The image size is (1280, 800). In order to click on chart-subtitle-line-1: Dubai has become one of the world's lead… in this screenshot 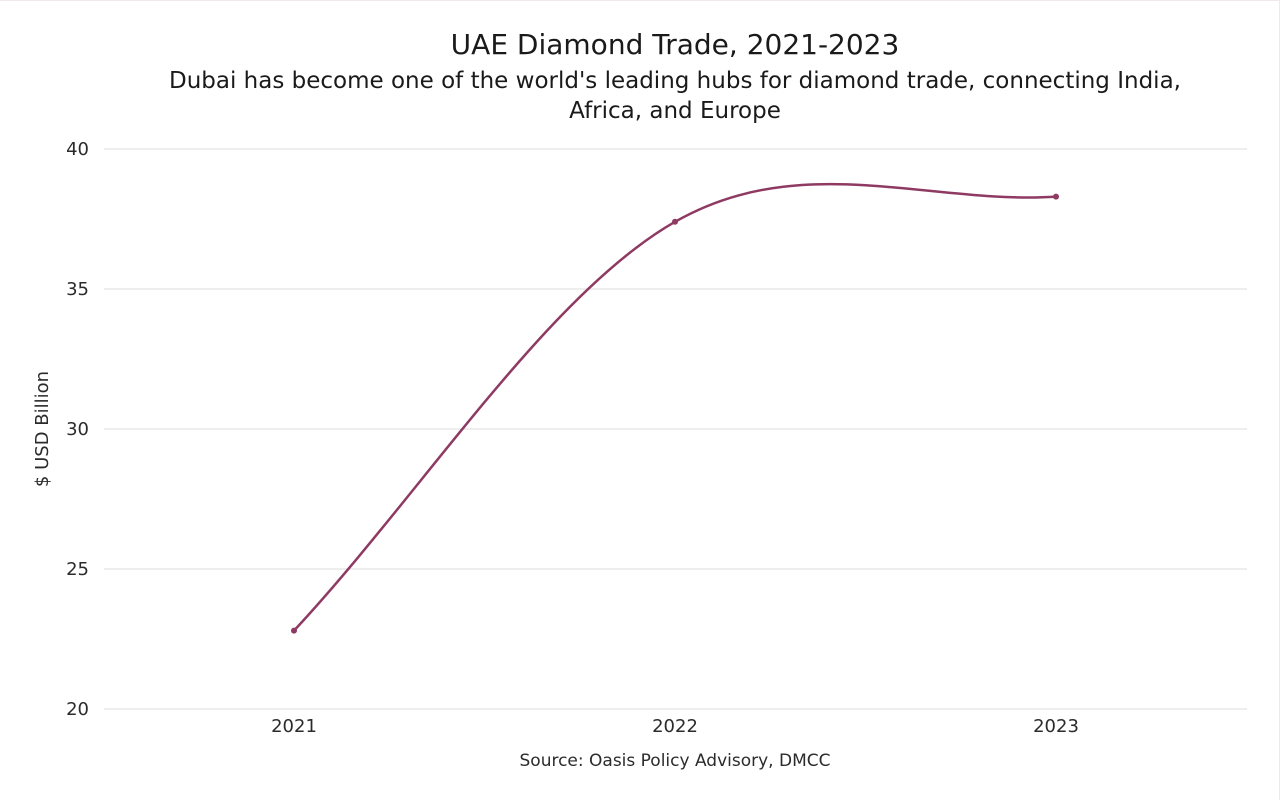, I will do `click(675, 81)`.